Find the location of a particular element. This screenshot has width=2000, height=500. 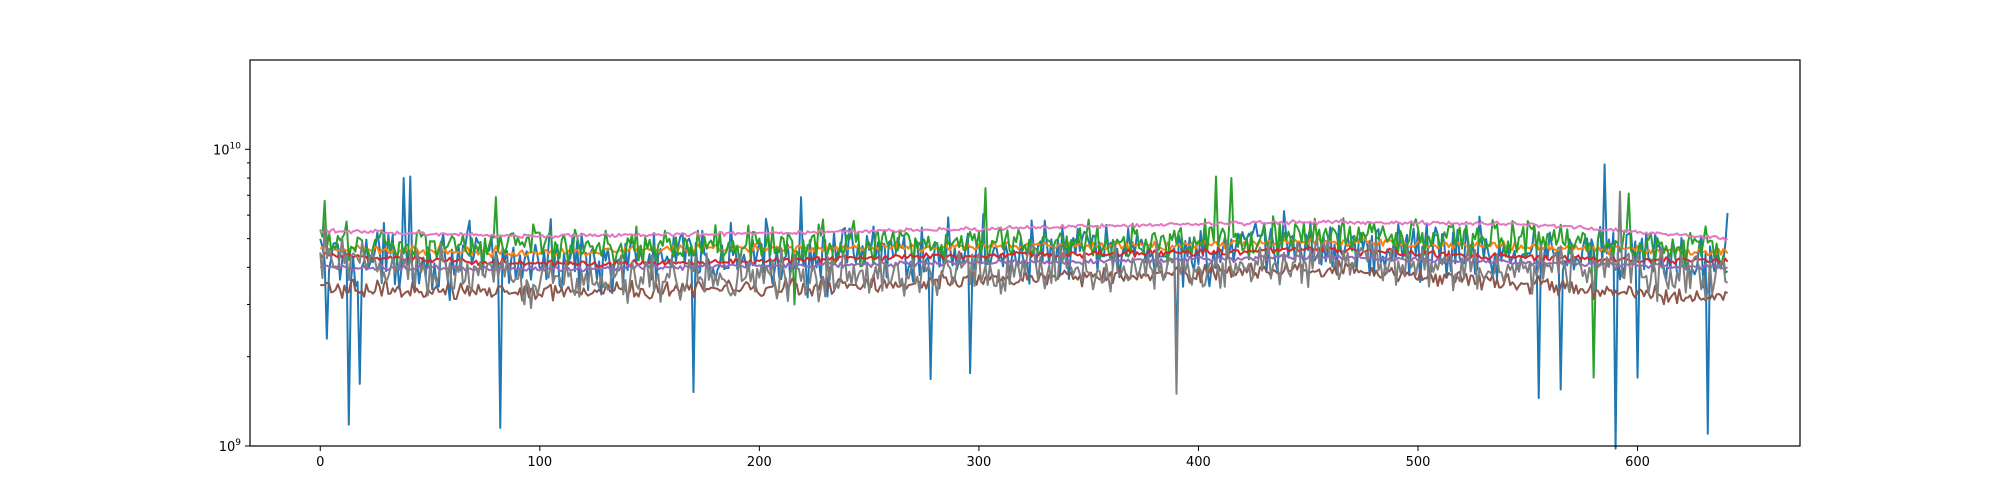

x-tick-label: 0 is located at coordinates (320, 462).